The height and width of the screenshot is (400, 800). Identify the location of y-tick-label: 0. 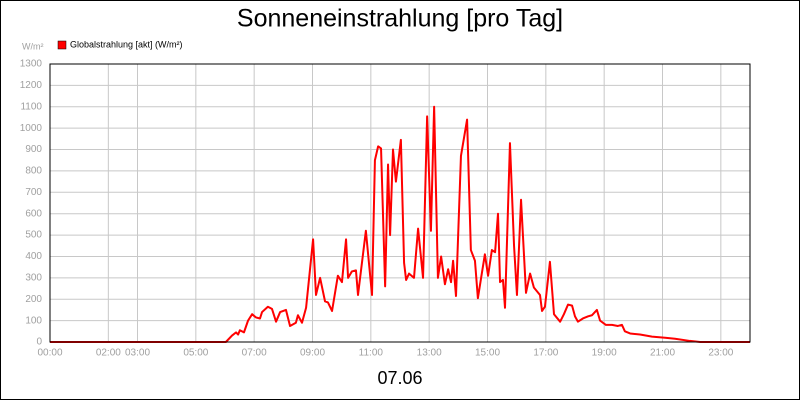
(39, 342).